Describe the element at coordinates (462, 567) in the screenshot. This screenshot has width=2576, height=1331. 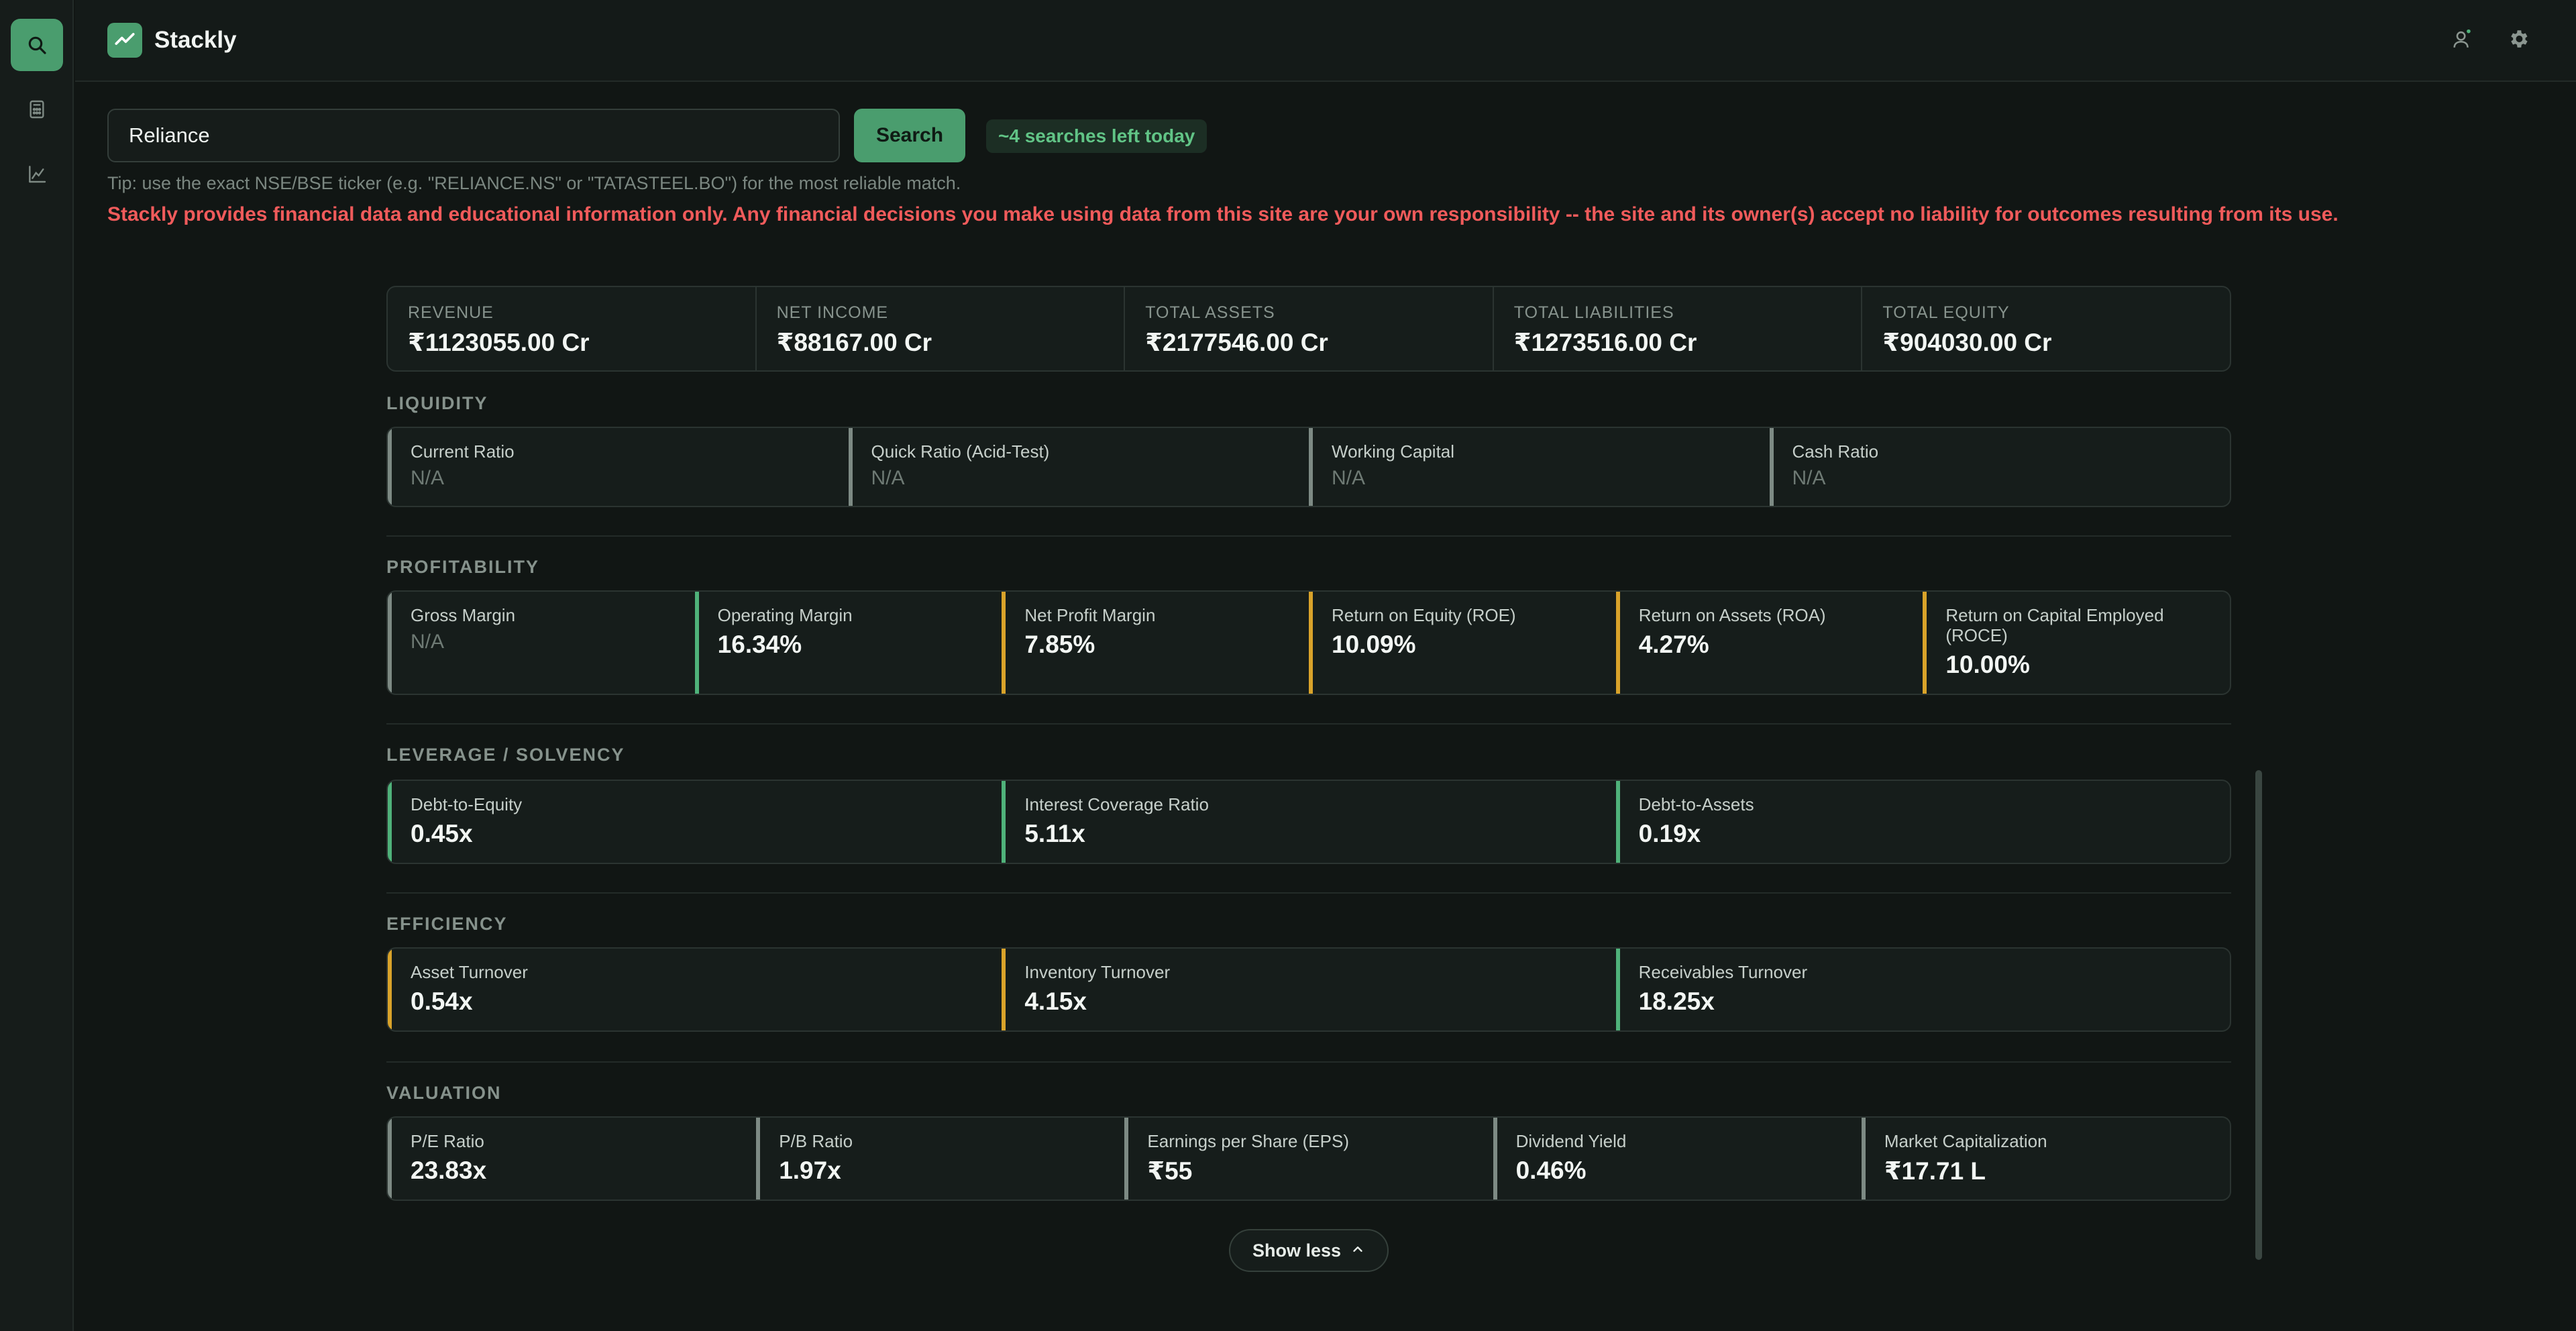
I see `section-title-profitability: PROFITABILITY` at that location.